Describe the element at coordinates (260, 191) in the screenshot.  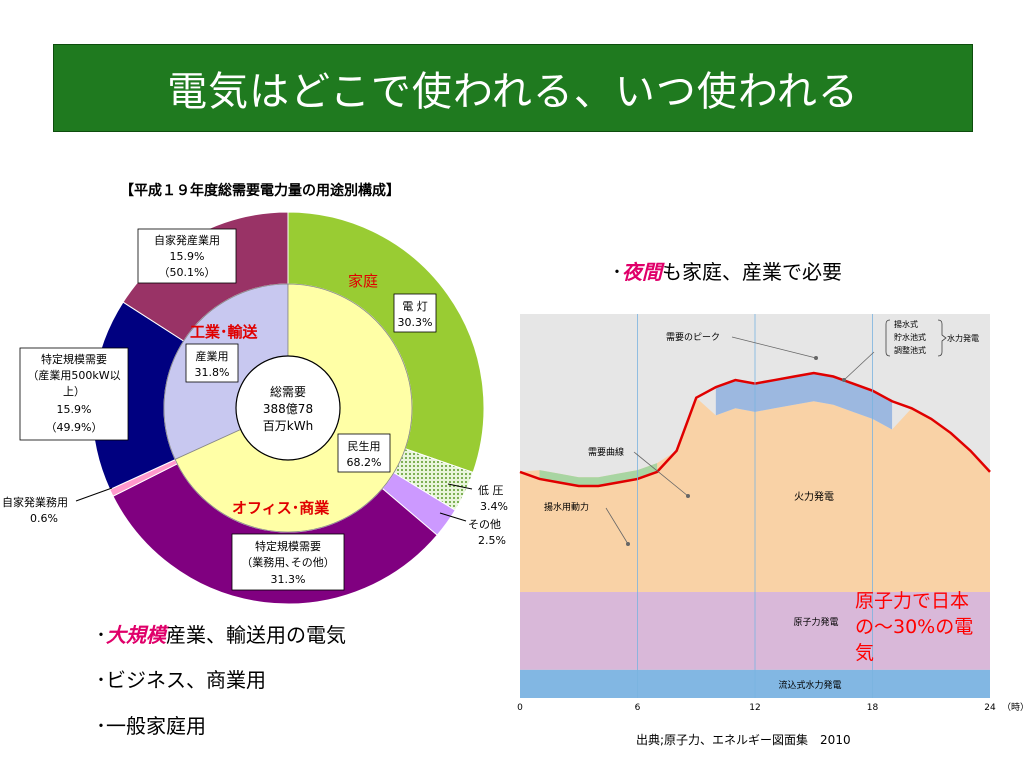
I see `donut-title: 【平成１９年度総需要電力量の用途別構成】` at that location.